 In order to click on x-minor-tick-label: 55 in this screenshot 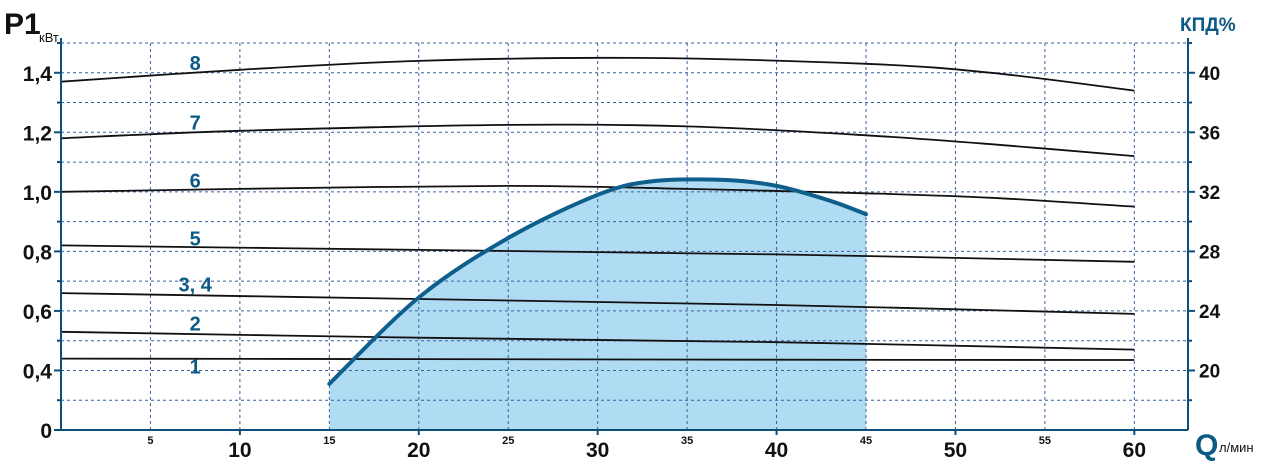, I will do `click(1045, 441)`.